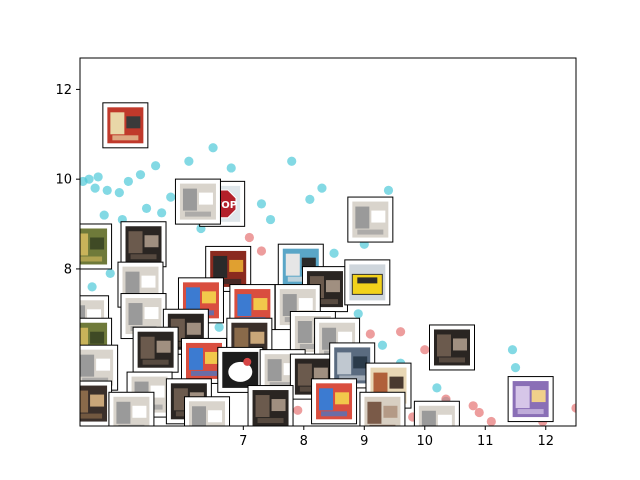 This screenshot has width=640, height=480. I want to click on svg-text: STOP, so click(222, 205).